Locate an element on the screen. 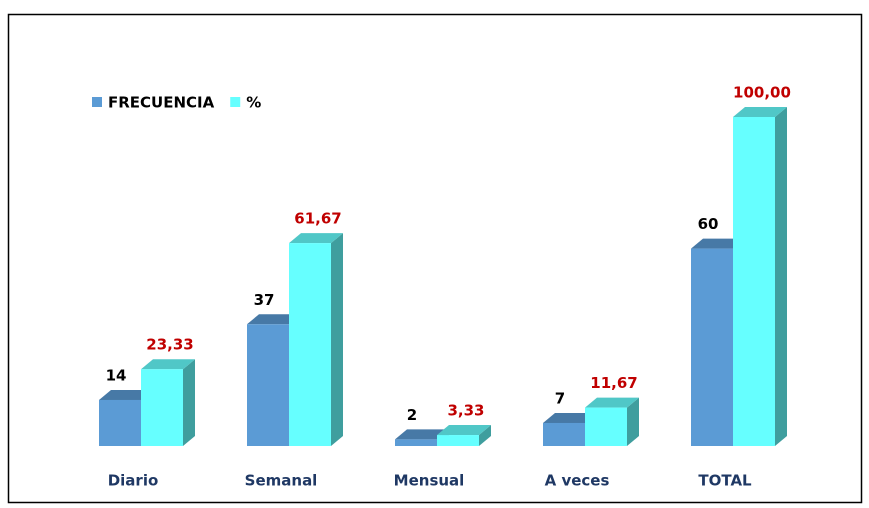  data-label: 2 is located at coordinates (412, 415).